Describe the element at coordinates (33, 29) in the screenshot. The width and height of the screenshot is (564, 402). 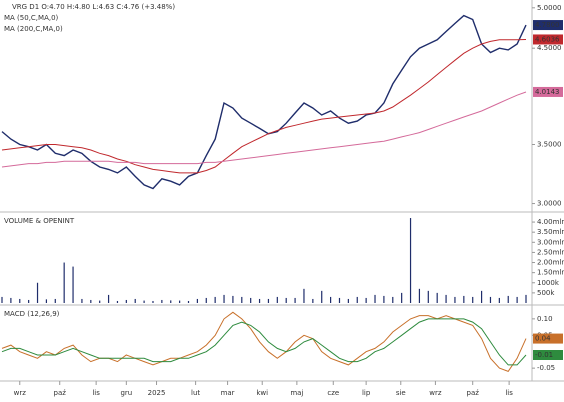
I see `legend-entry: MA (200,C,MA,0)` at that location.